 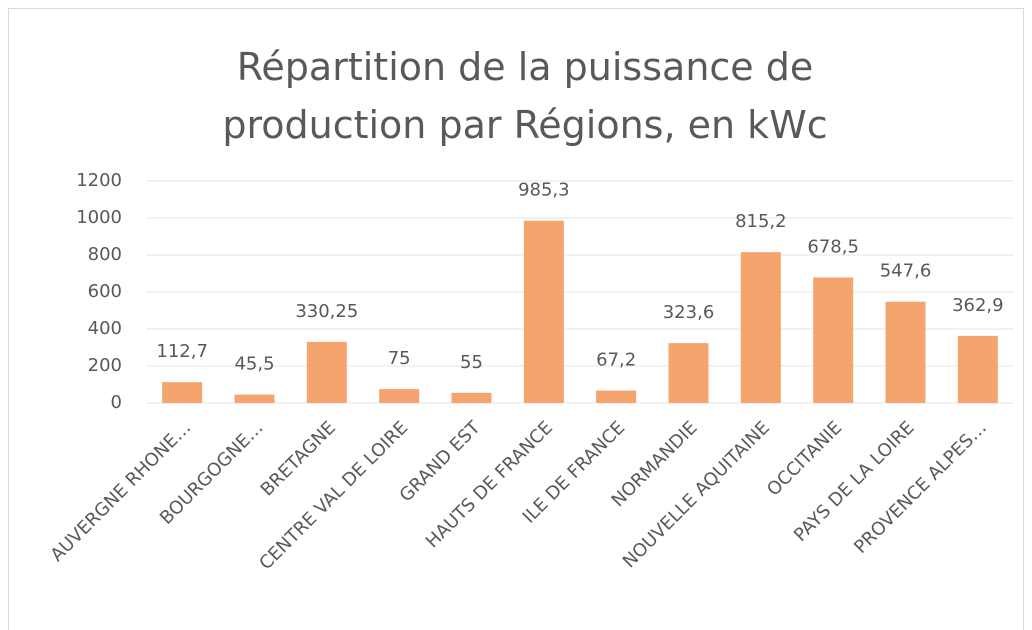 What do you see at coordinates (99, 180) in the screenshot?
I see `y-tick-label: 1200` at bounding box center [99, 180].